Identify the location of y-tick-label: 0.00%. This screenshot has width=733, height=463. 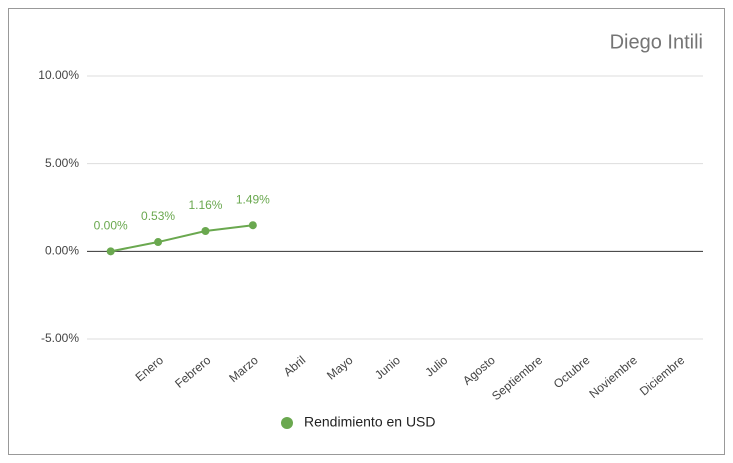
(62, 251).